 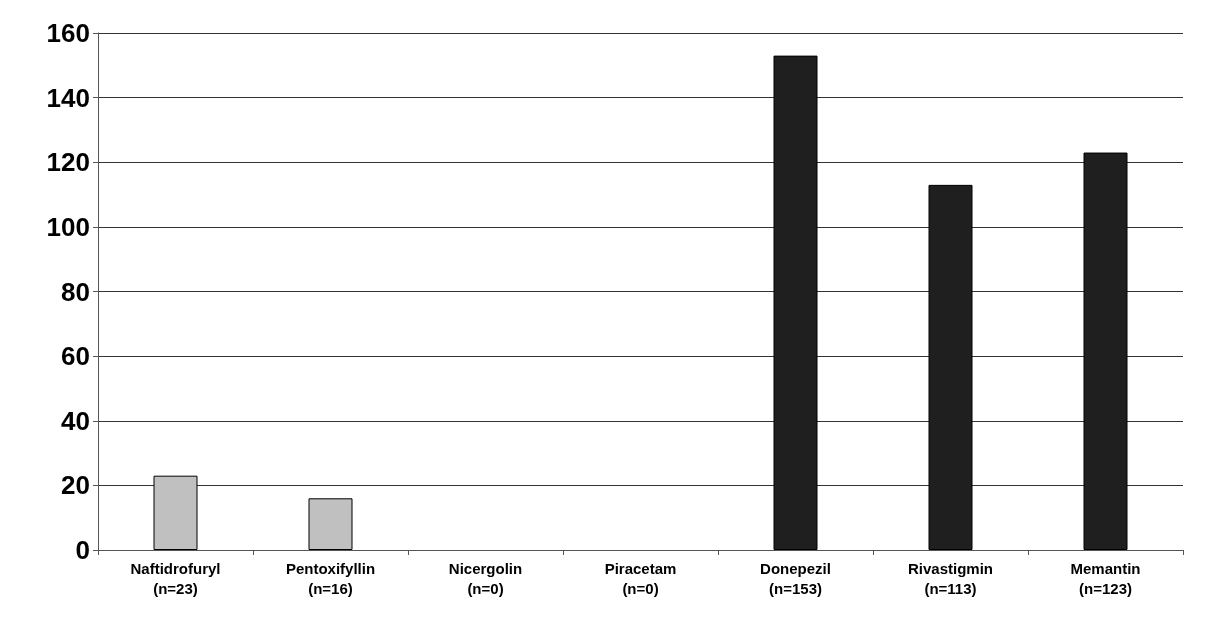 What do you see at coordinates (950, 578) in the screenshot?
I see `x-tick-label: Rivastigmin (n=113)` at bounding box center [950, 578].